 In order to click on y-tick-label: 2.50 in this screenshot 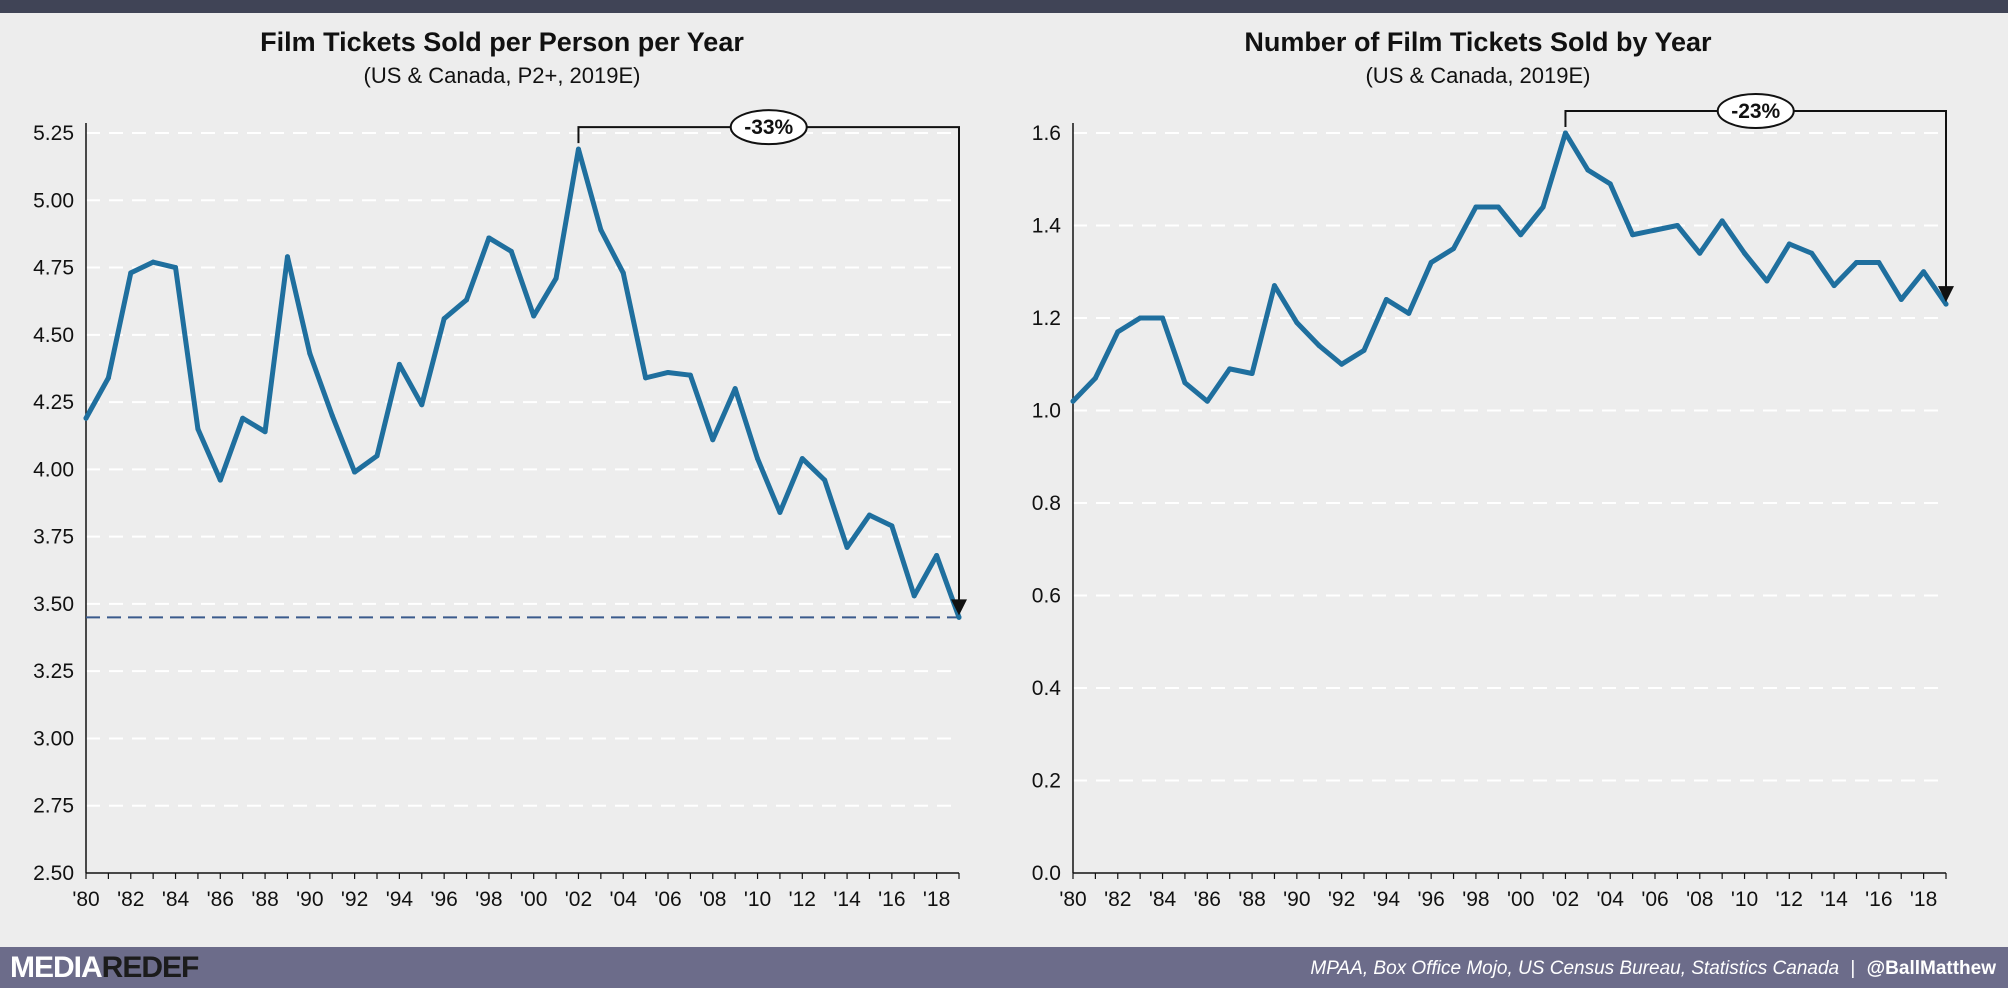, I will do `click(53, 873)`.